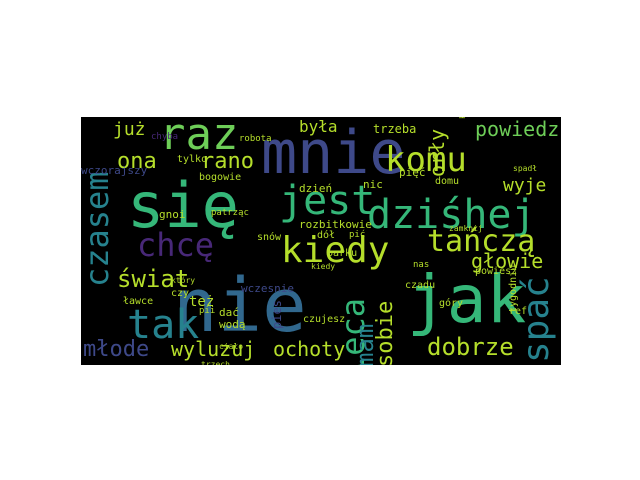  Describe the element at coordinates (318, 126) in the screenshot. I see `word-byla: była` at that location.